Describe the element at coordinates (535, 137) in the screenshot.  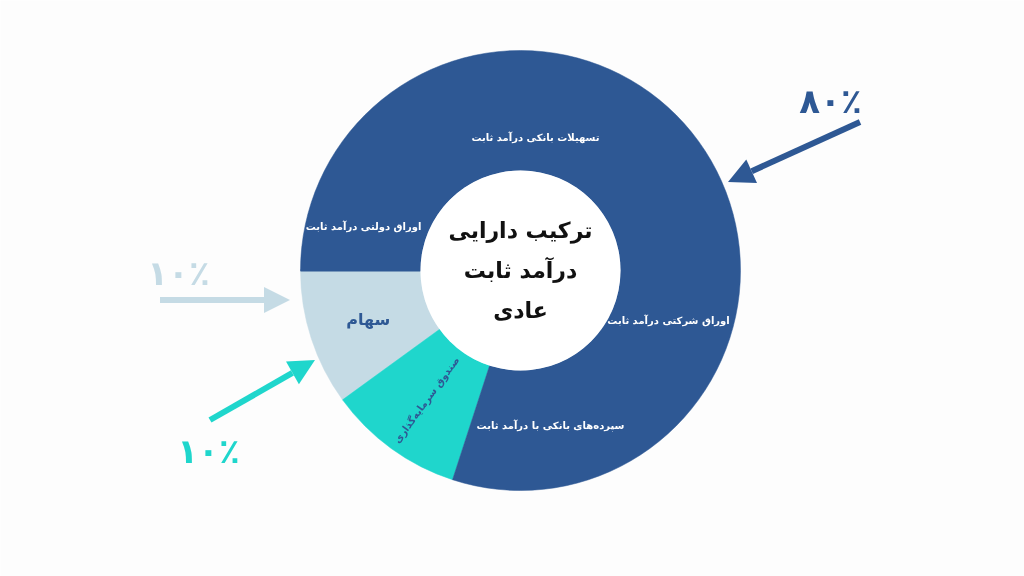
I see `text: تسهیلات بانکی درآمد ثابت` at that location.